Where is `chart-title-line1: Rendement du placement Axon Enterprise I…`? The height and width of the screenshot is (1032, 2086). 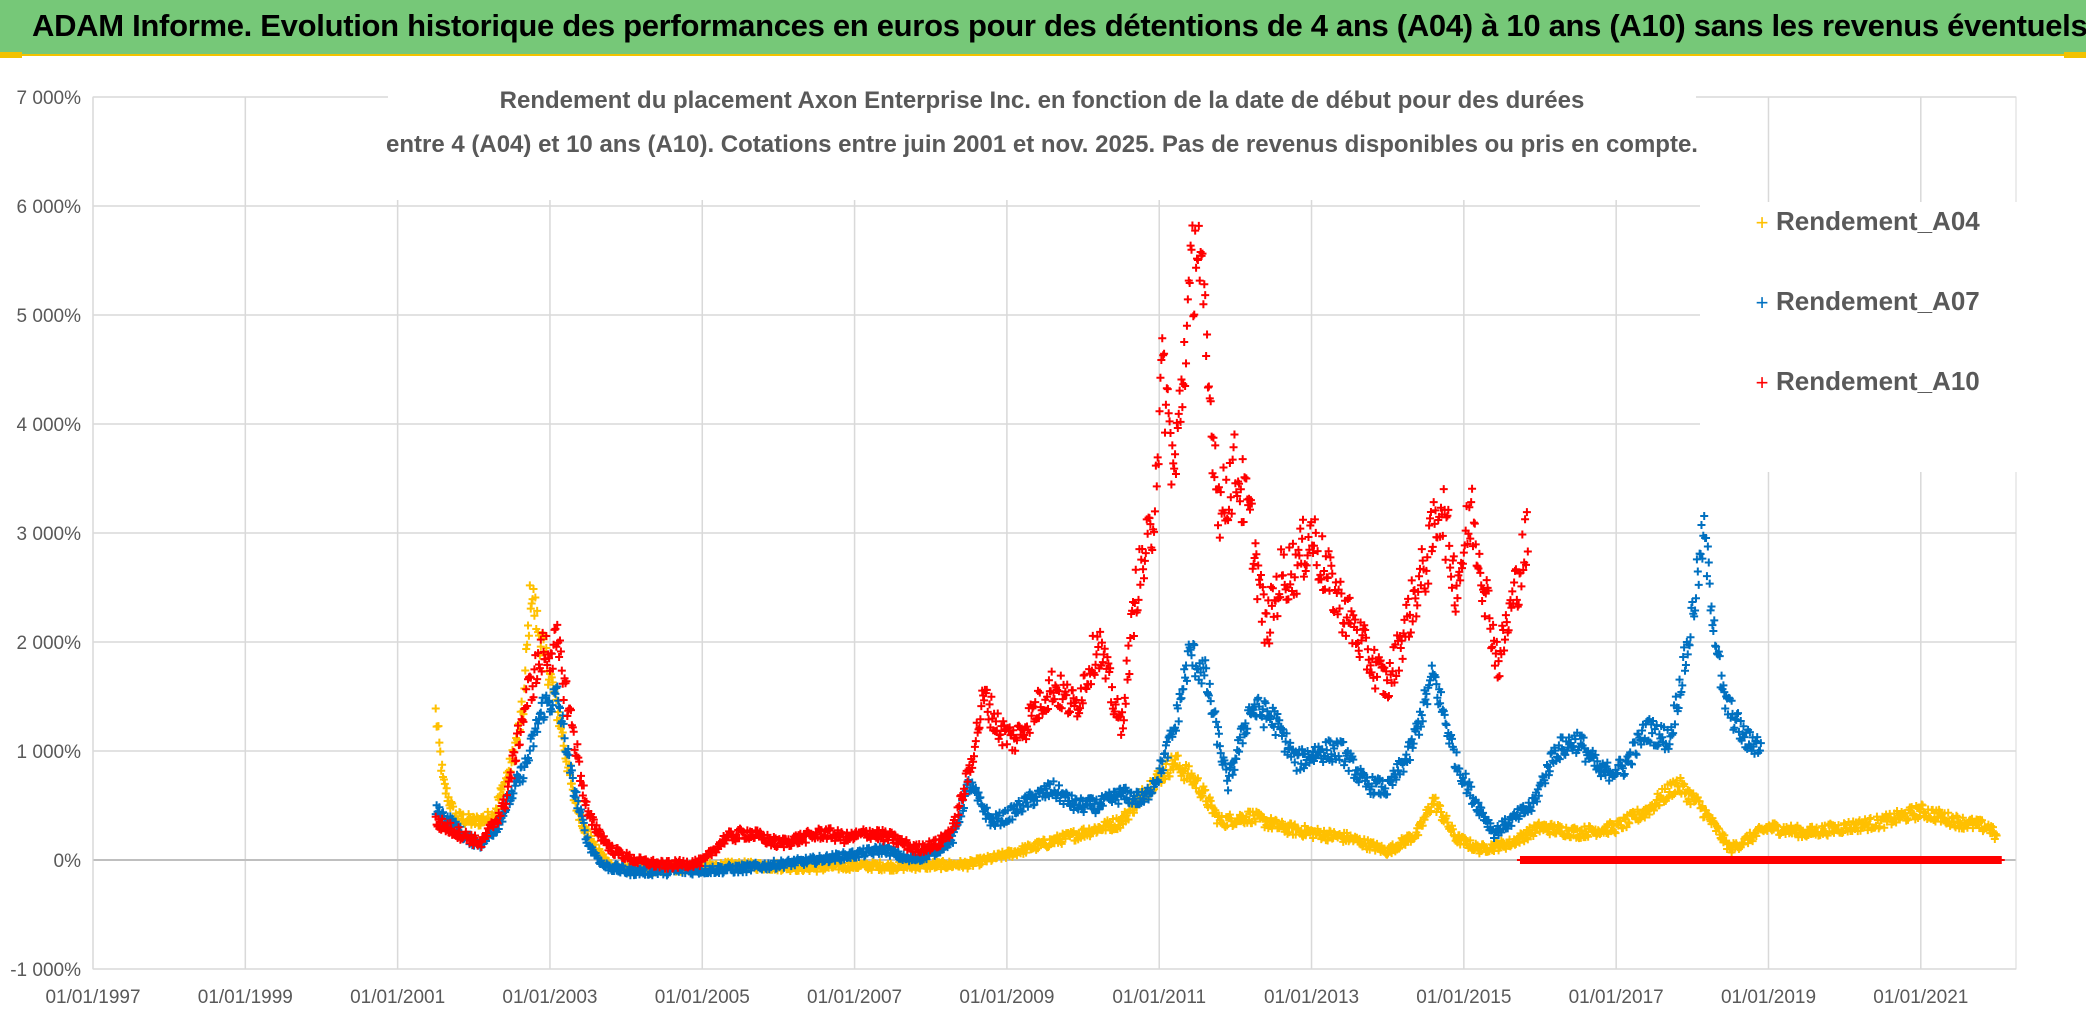 chart-title-line1: Rendement du placement Axon Enterprise I… is located at coordinates (1042, 100).